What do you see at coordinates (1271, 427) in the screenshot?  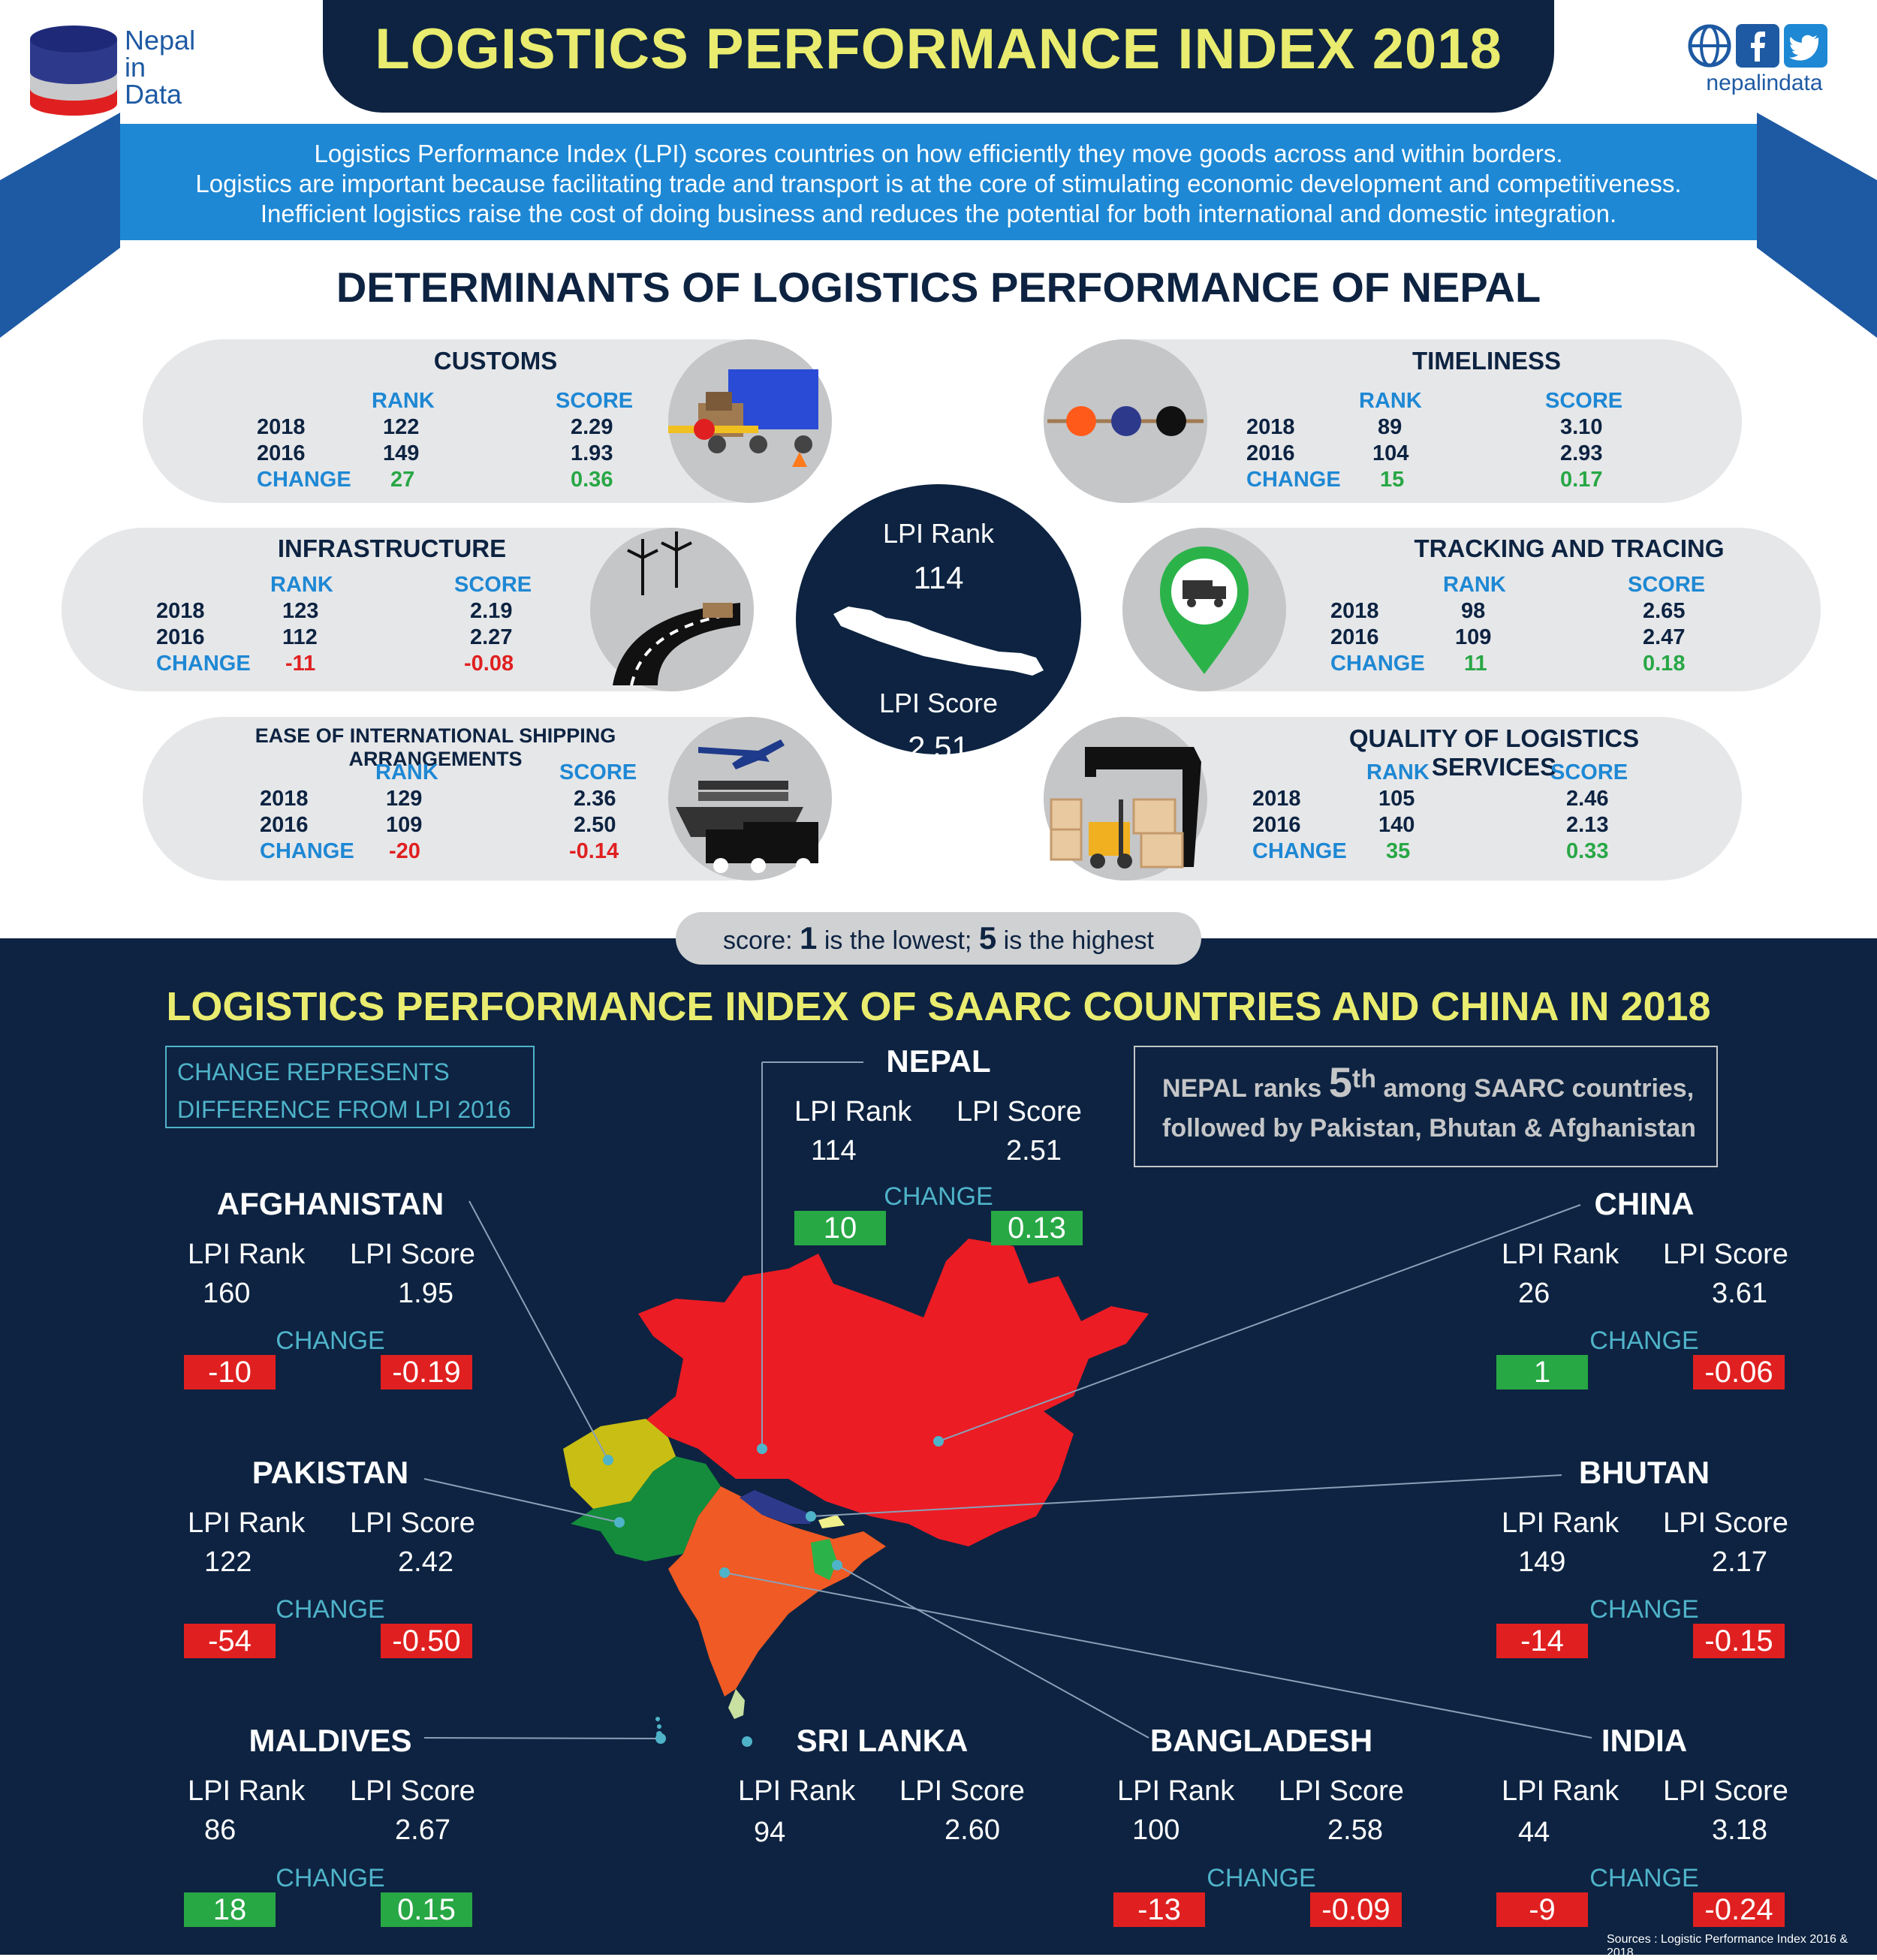 I see `timeliness-year-2018: 2018` at bounding box center [1271, 427].